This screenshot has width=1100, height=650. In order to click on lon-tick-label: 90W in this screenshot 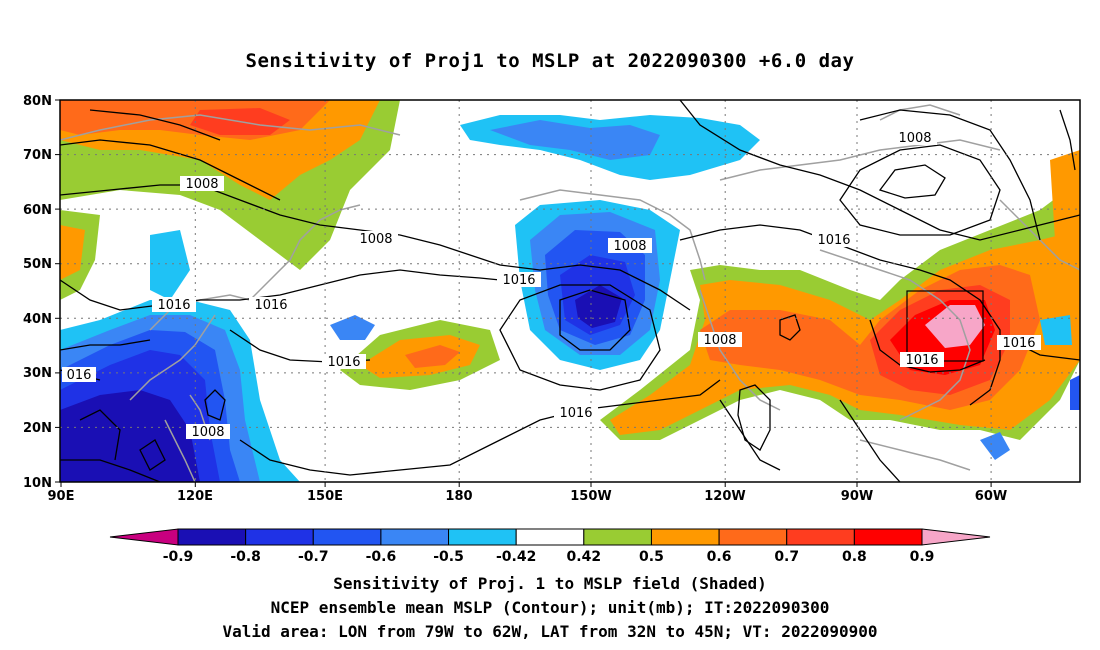, I will do `click(857, 496)`.